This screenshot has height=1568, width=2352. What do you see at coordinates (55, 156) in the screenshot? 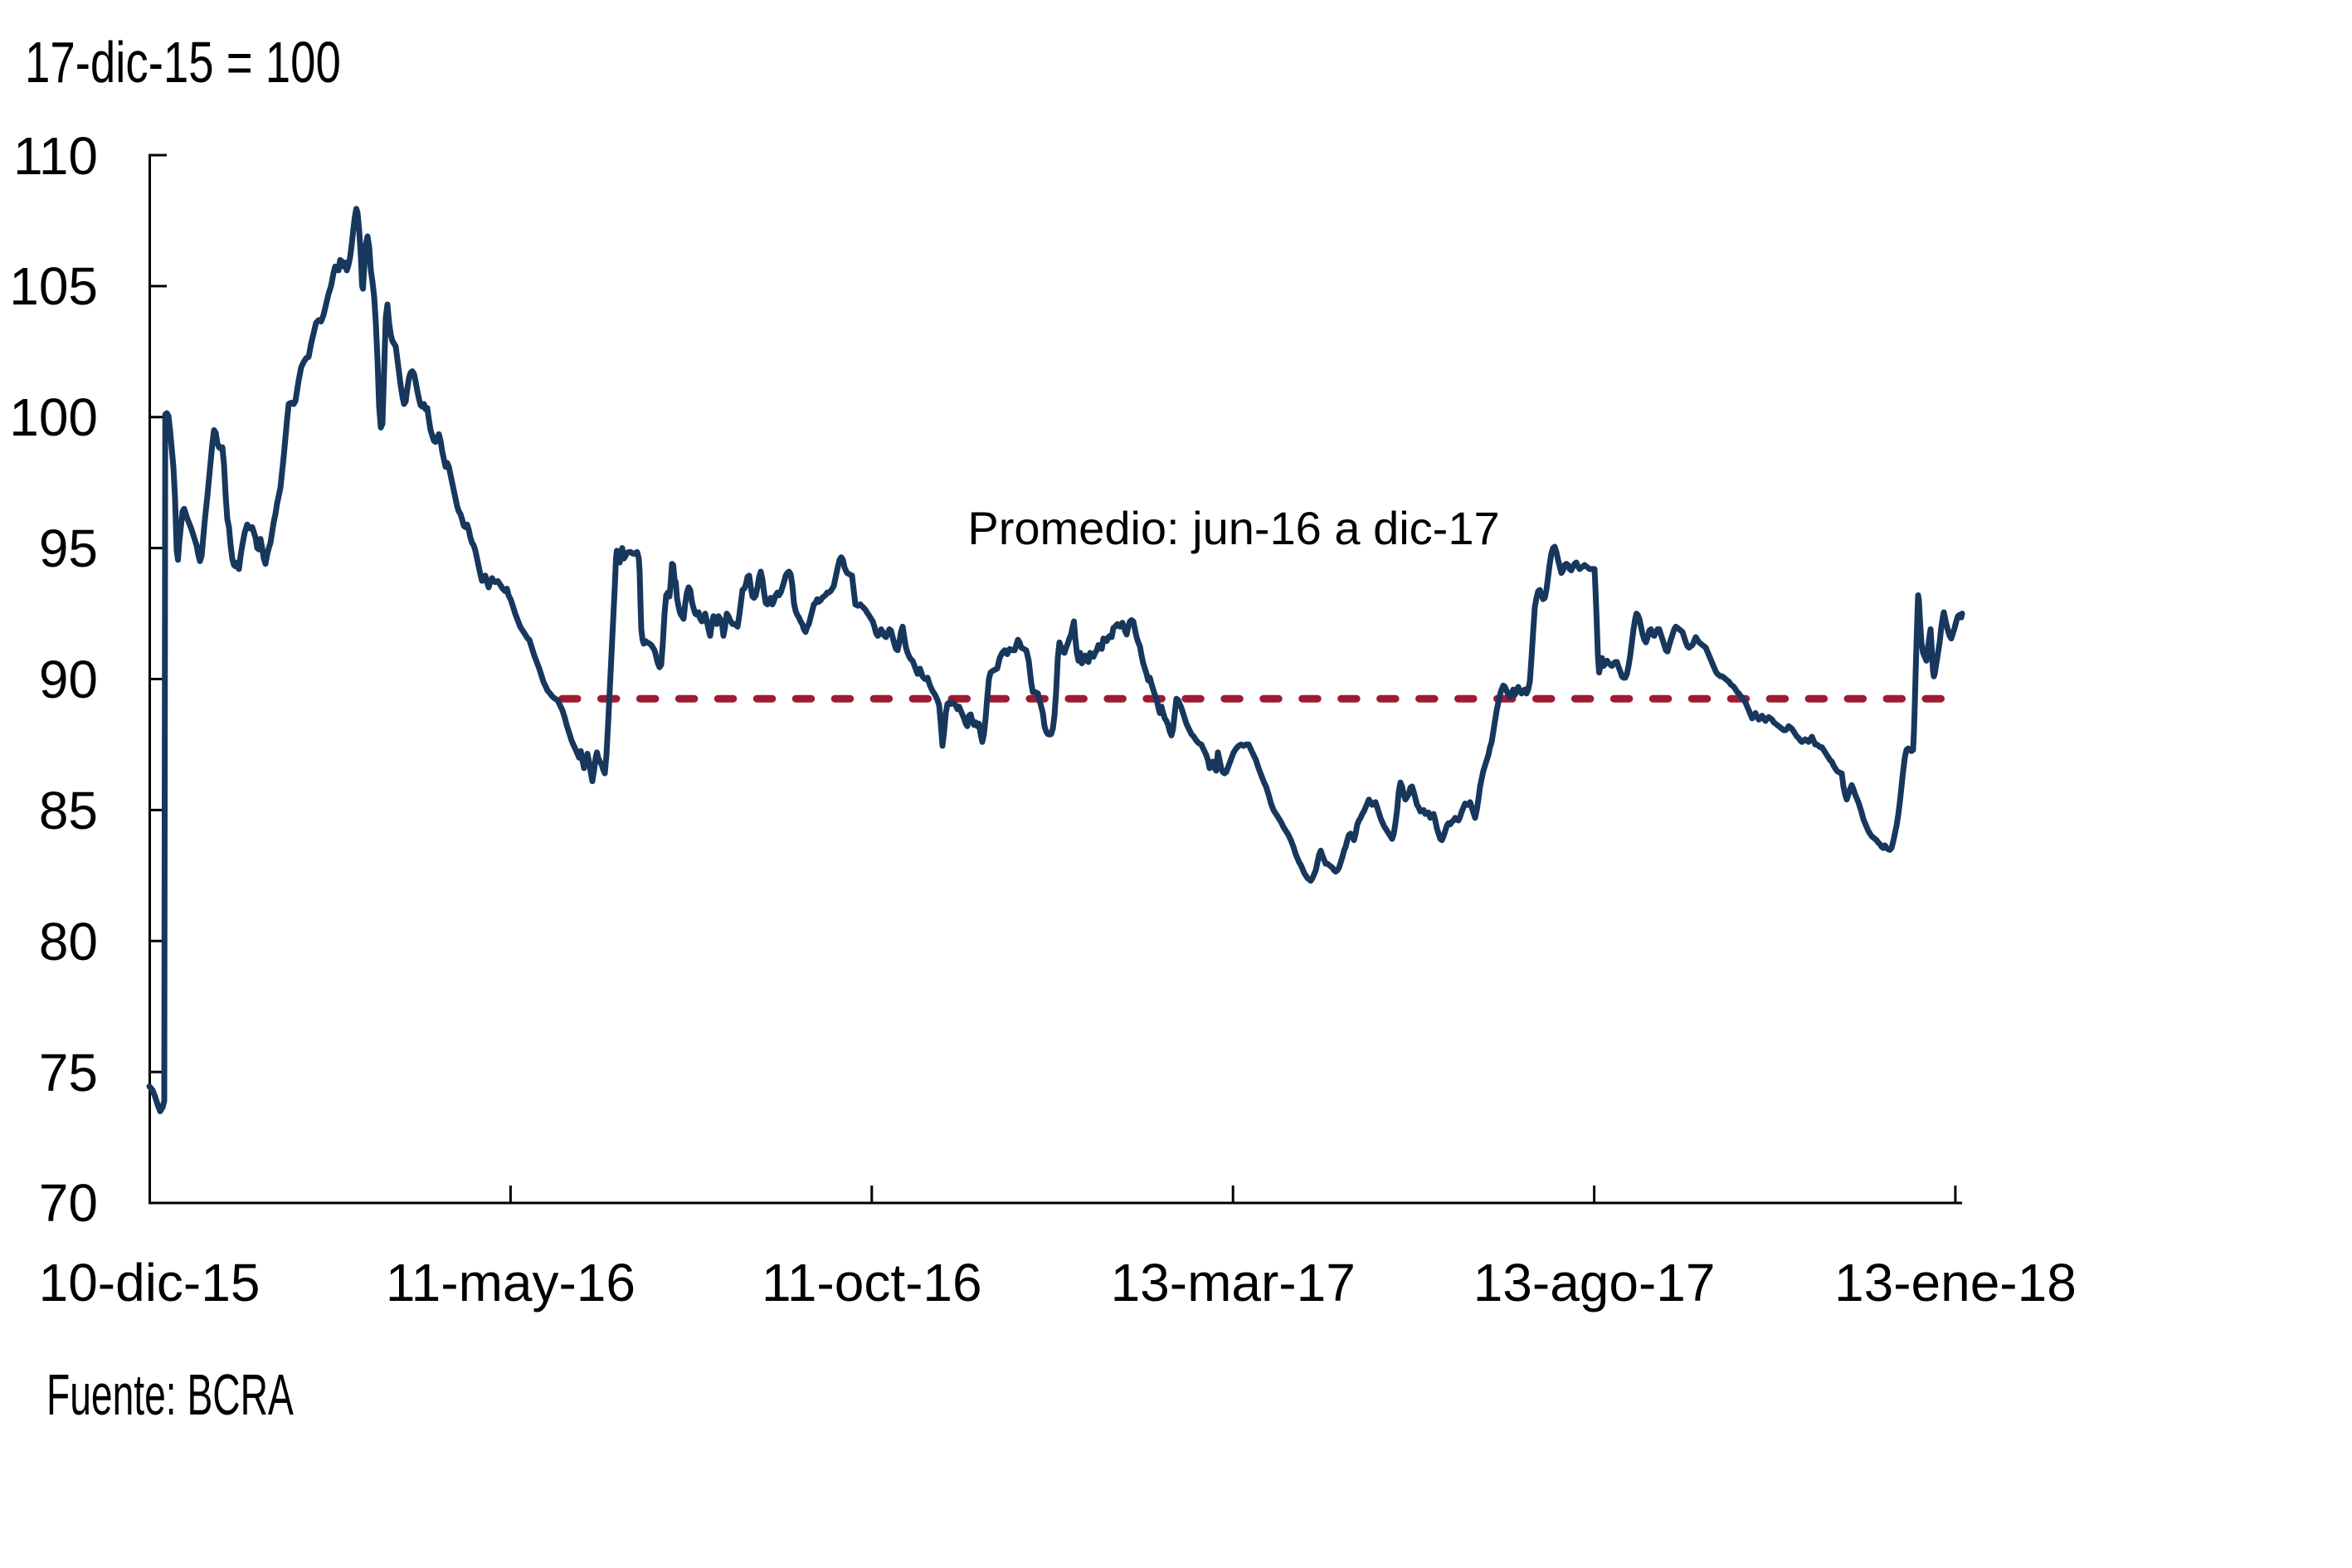
I see `svg-text: 110` at bounding box center [55, 156].